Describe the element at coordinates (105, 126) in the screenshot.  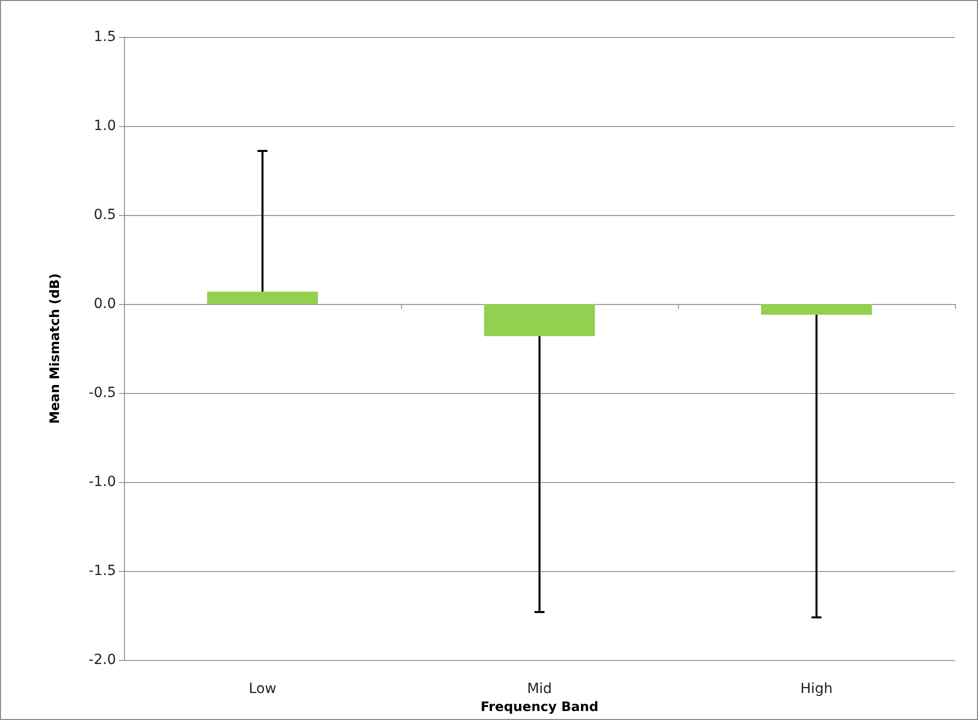
I see `y-tick-label: 1.0` at that location.